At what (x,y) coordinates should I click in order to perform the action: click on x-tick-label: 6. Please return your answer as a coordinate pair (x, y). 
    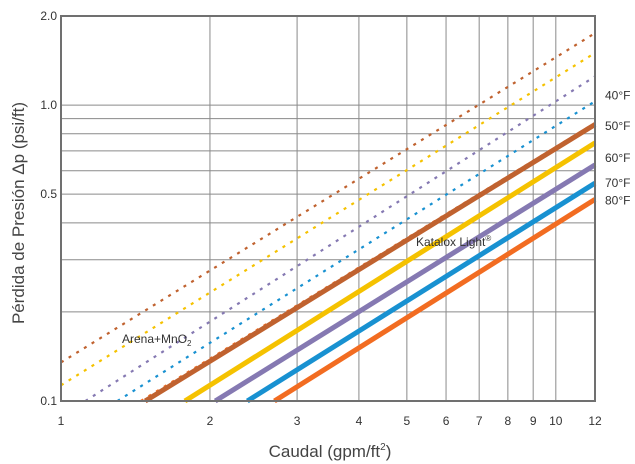
    Looking at the image, I should click on (446, 421).